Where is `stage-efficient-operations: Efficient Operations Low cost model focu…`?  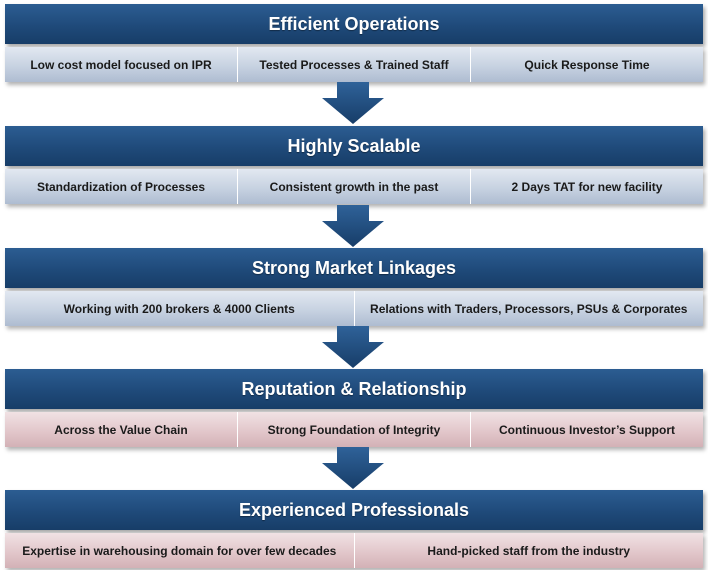 stage-efficient-operations: Efficient Operations Low cost model focu… is located at coordinates (354, 43).